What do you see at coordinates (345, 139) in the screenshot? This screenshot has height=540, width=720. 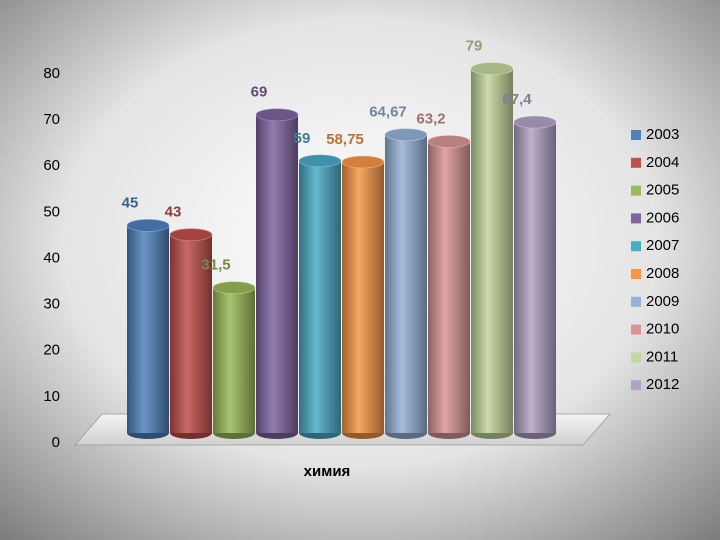 I see `data-label: 58,75` at bounding box center [345, 139].